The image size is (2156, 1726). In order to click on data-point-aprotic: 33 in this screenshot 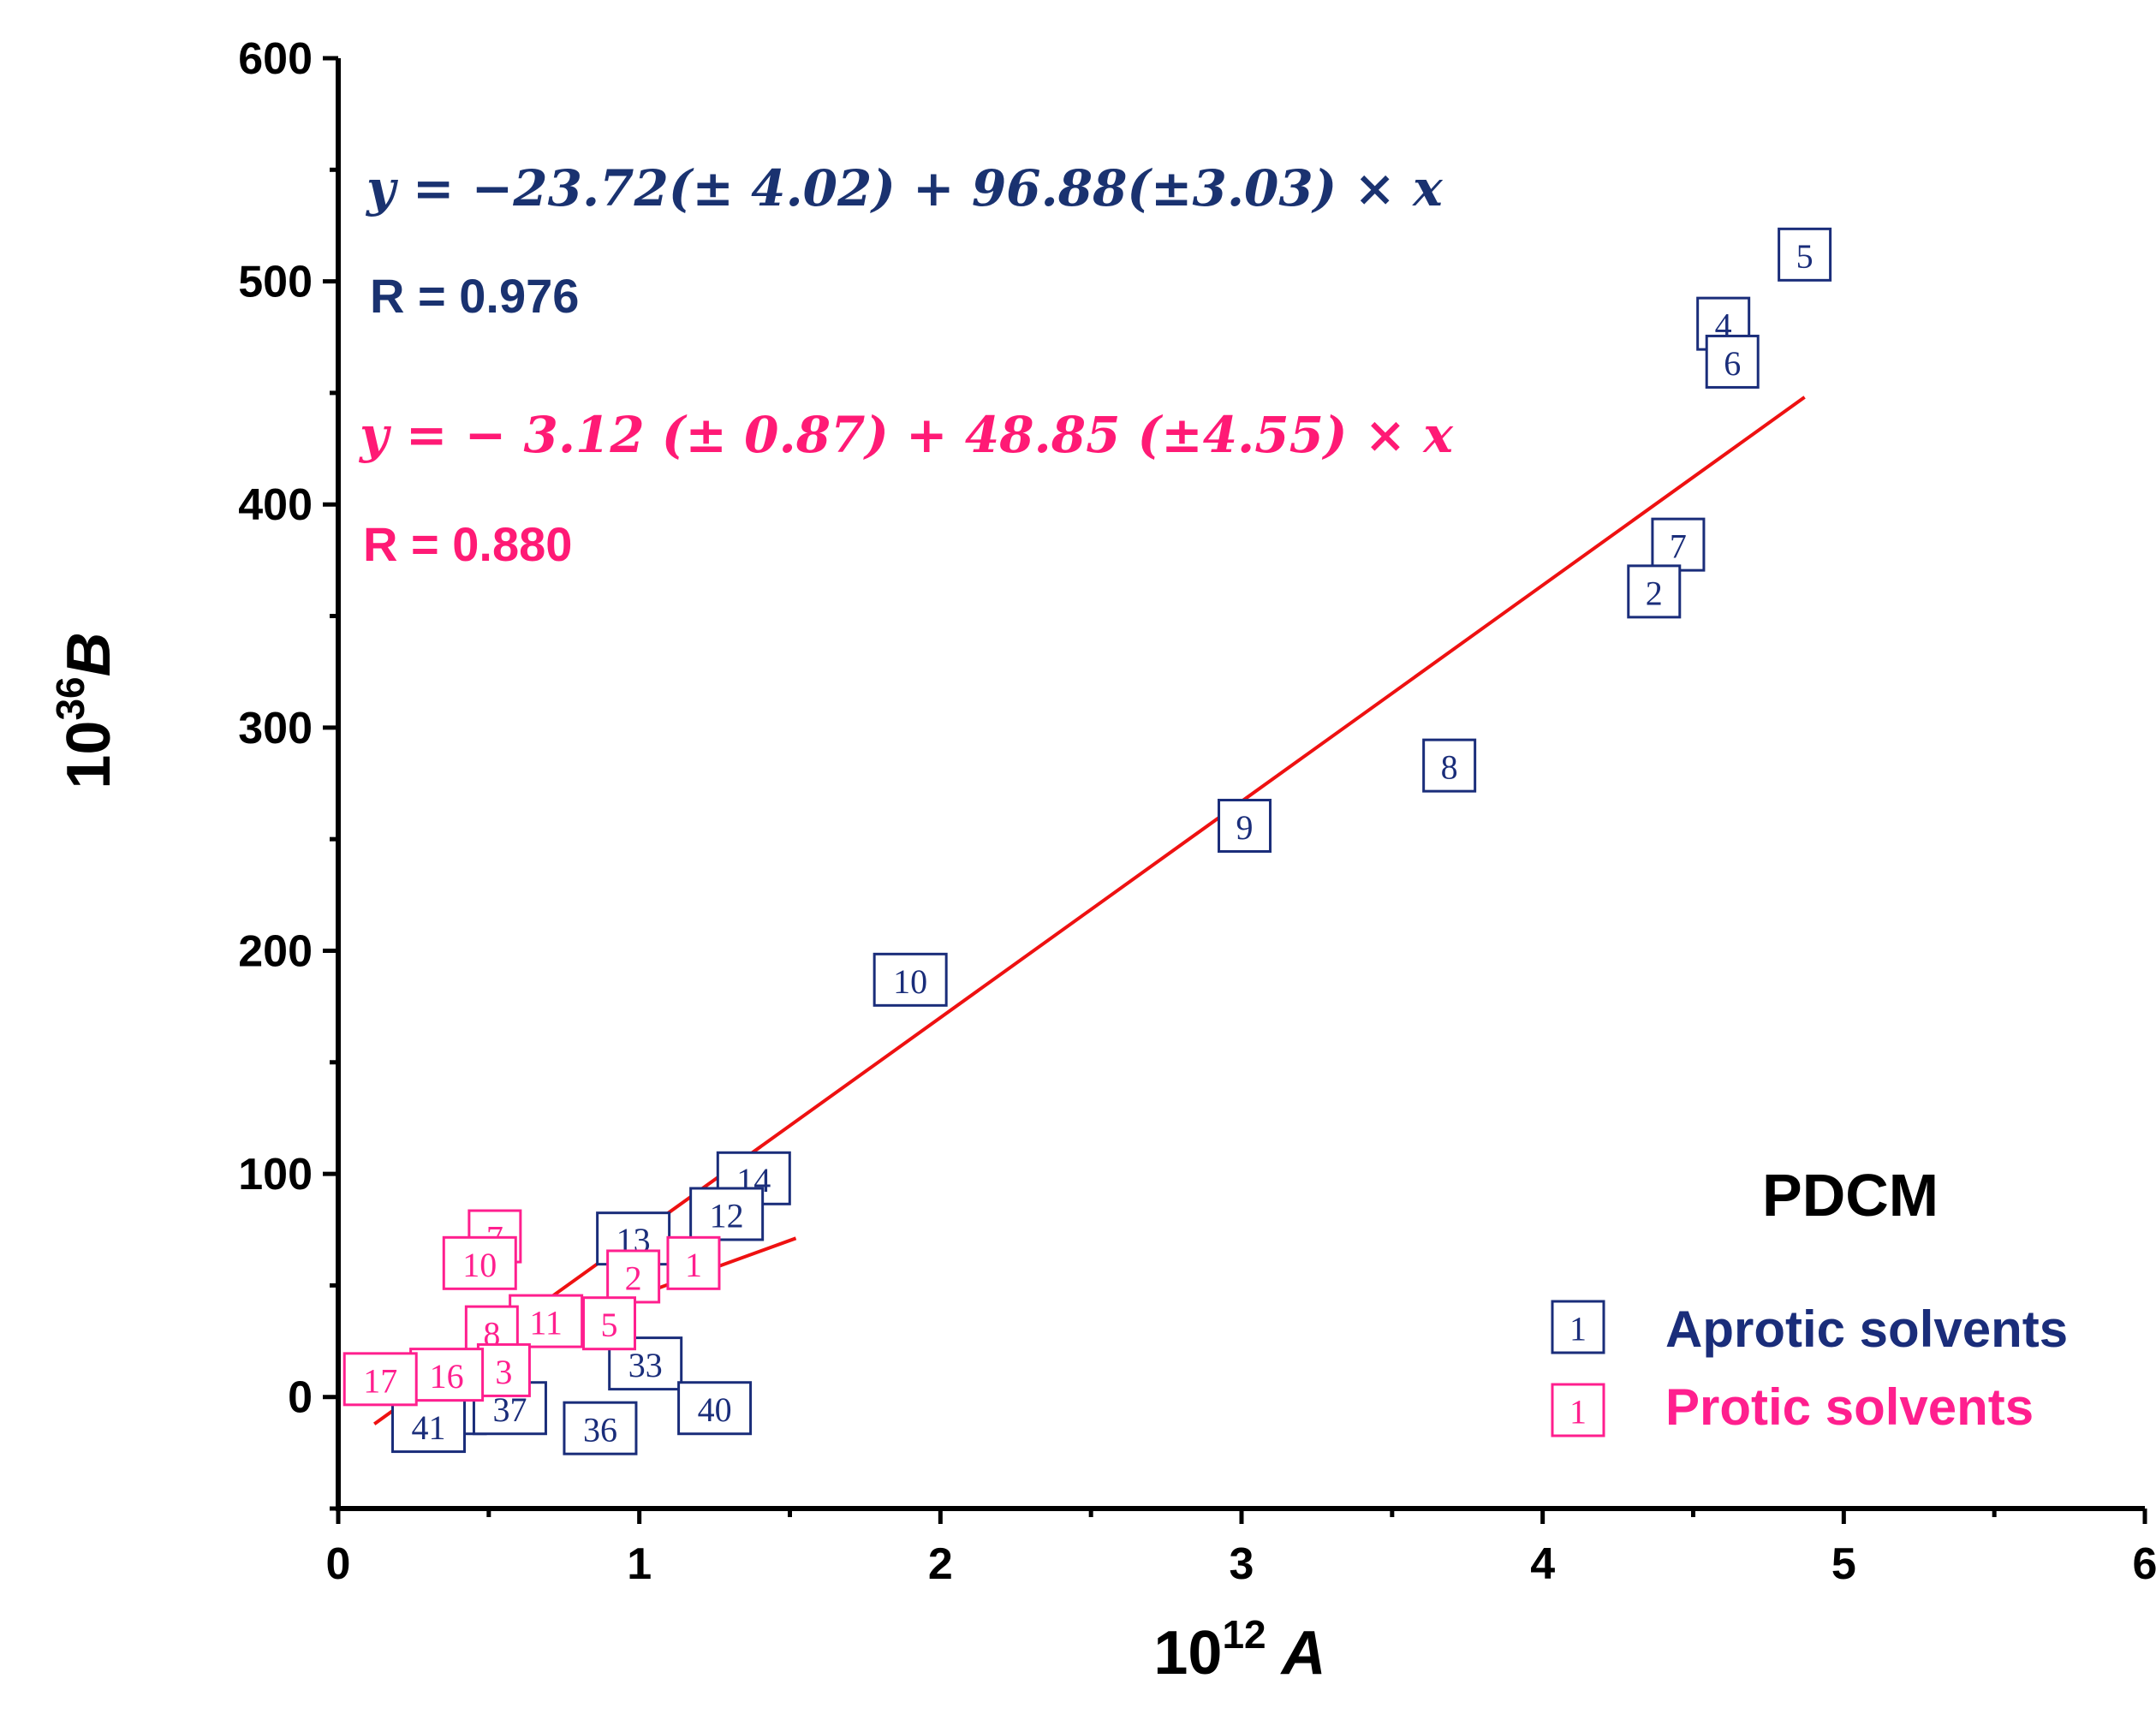, I will do `click(645, 1363)`.